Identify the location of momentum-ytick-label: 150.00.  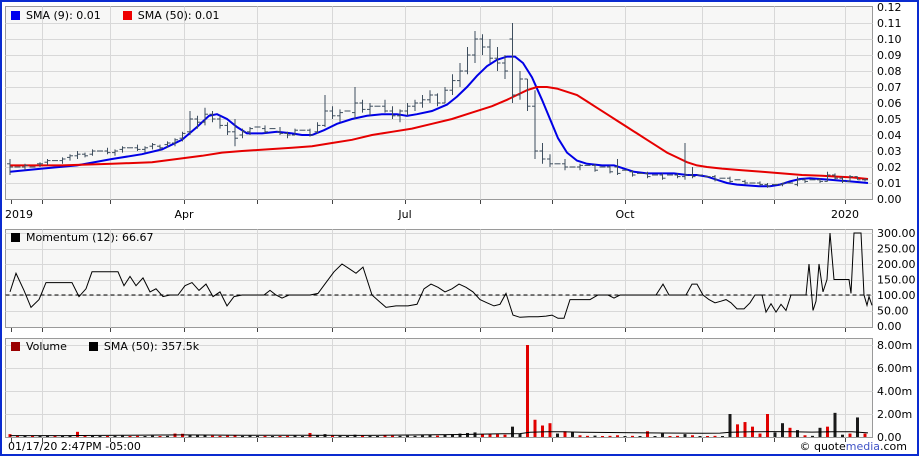
(896, 280).